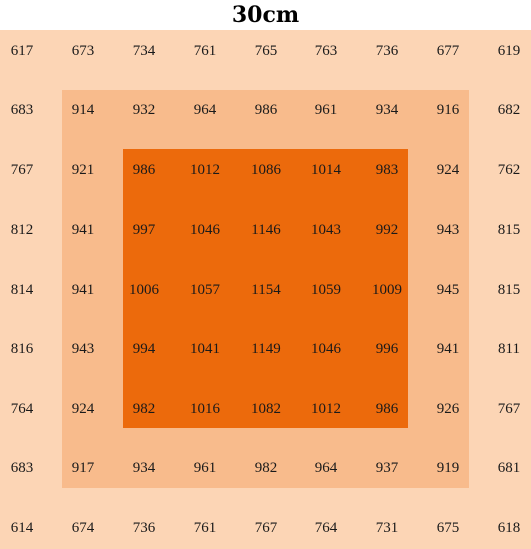 This screenshot has width=531, height=549. Describe the element at coordinates (22, 51) in the screenshot. I see `grid-cell: 617` at that location.